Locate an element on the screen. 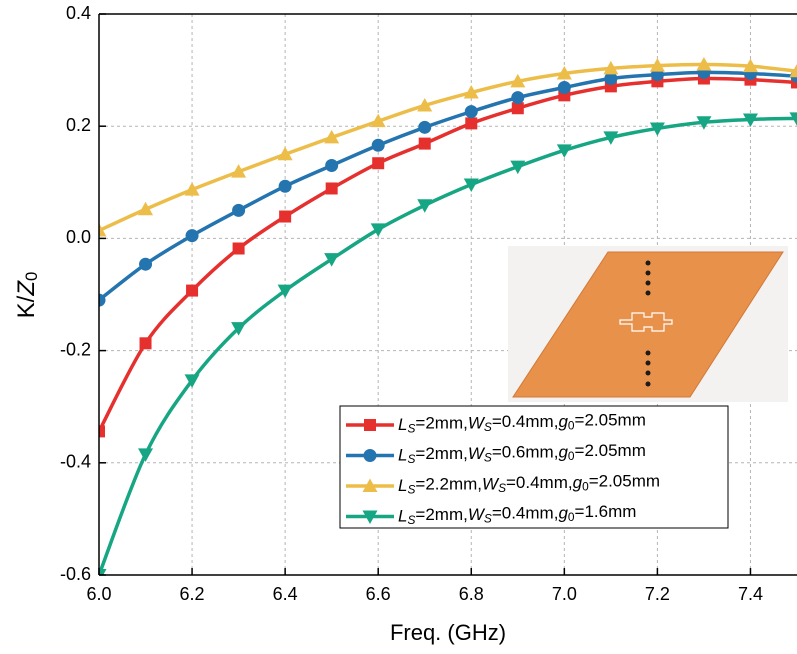 The image size is (797, 654). legend-label: LS​=2mm,WS​=0.6mm,g0​=2.05mm is located at coordinates (522, 453).